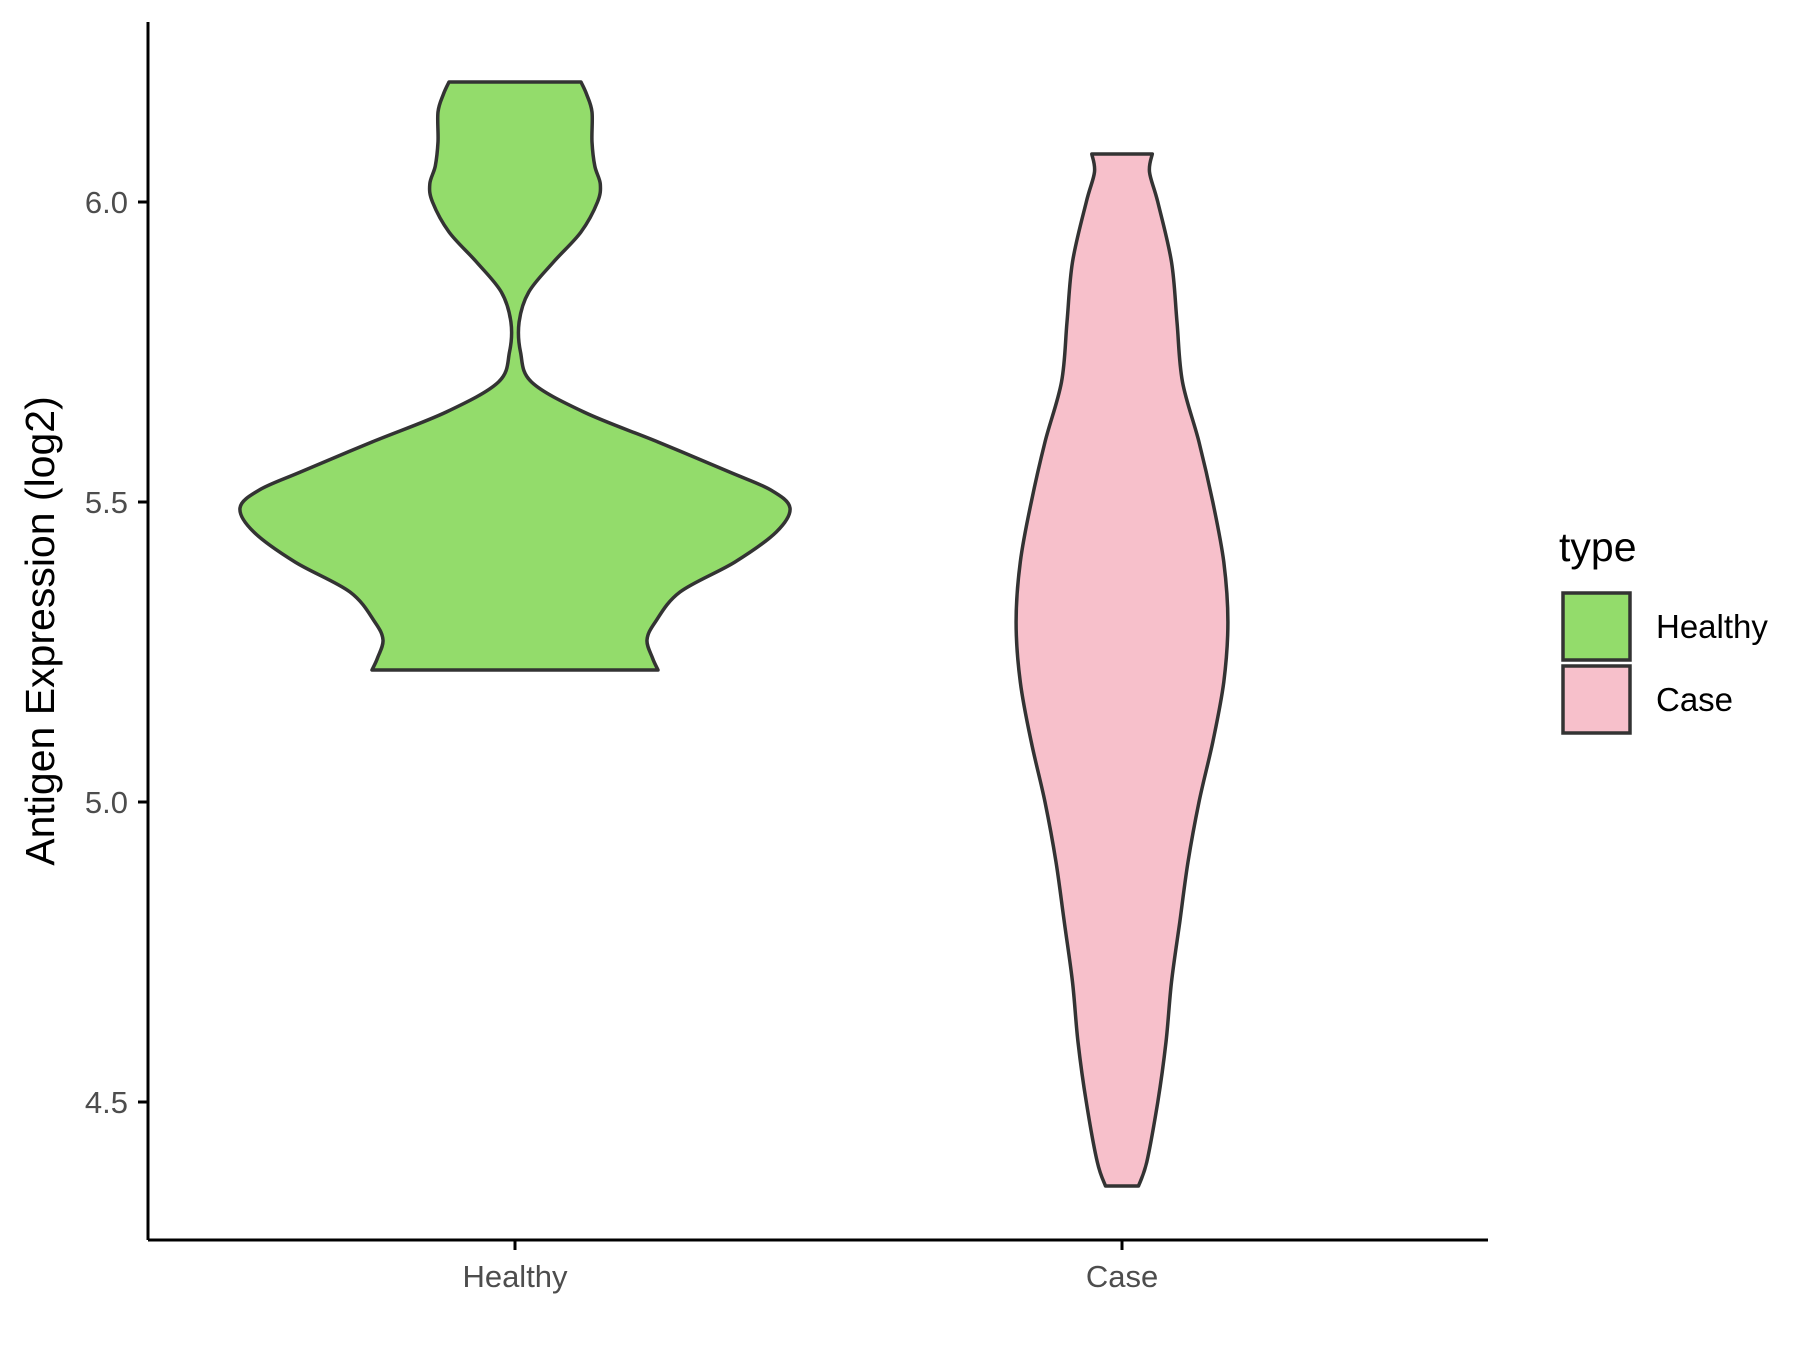  What do you see at coordinates (106, 802) in the screenshot?
I see `y-tick-label: 5.0` at bounding box center [106, 802].